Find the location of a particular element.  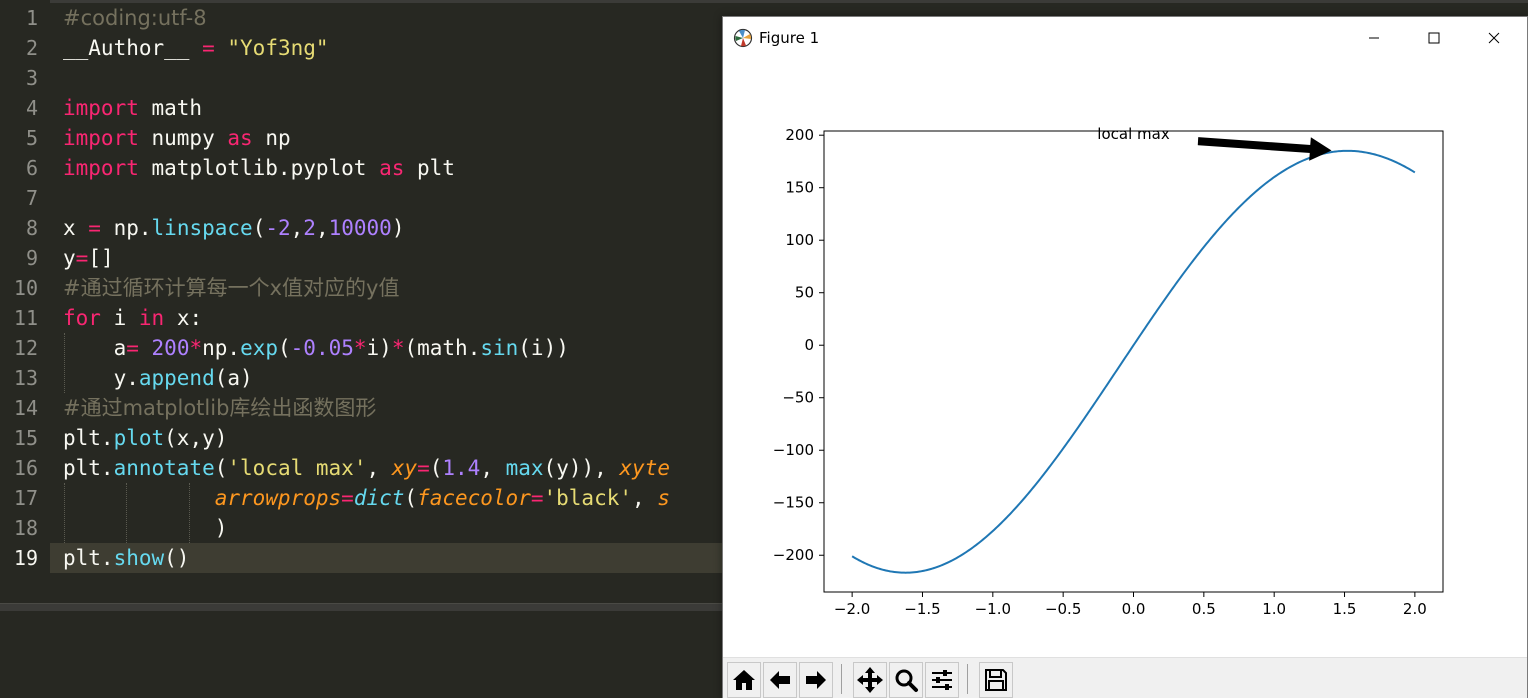

code-token: plt. is located at coordinates (88, 558).